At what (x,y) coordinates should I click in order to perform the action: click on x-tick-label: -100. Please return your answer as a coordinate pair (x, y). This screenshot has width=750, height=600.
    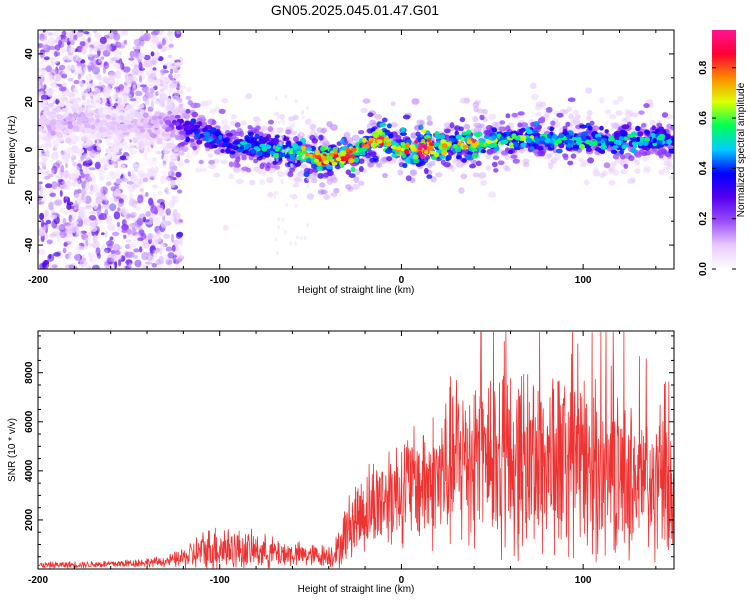
    Looking at the image, I should click on (220, 280).